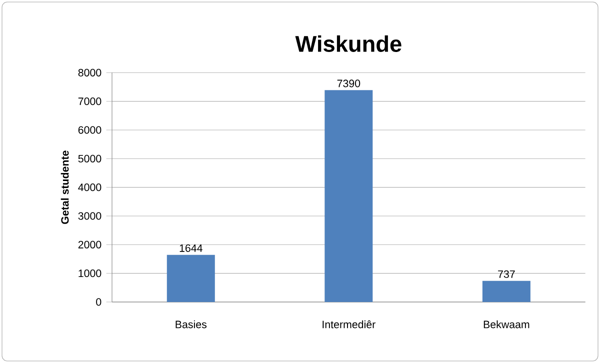  I want to click on y-tick-label: 7000, so click(90, 102).